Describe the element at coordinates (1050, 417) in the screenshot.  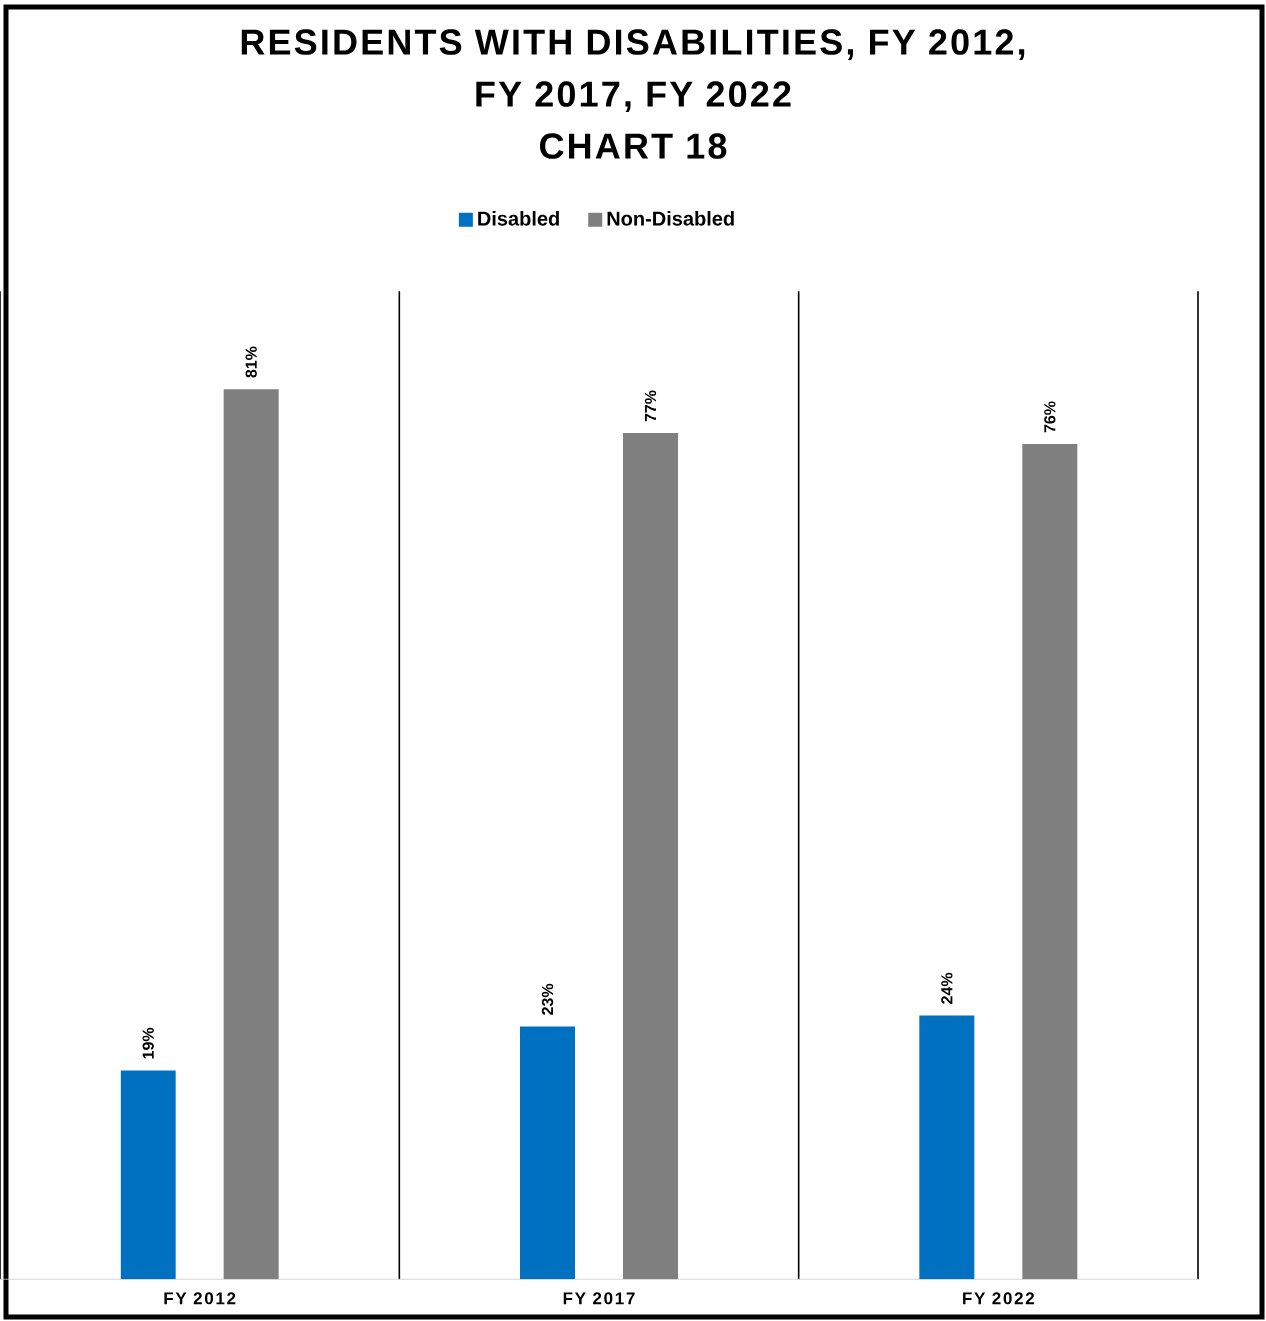
I see `data-label: 76%` at that location.